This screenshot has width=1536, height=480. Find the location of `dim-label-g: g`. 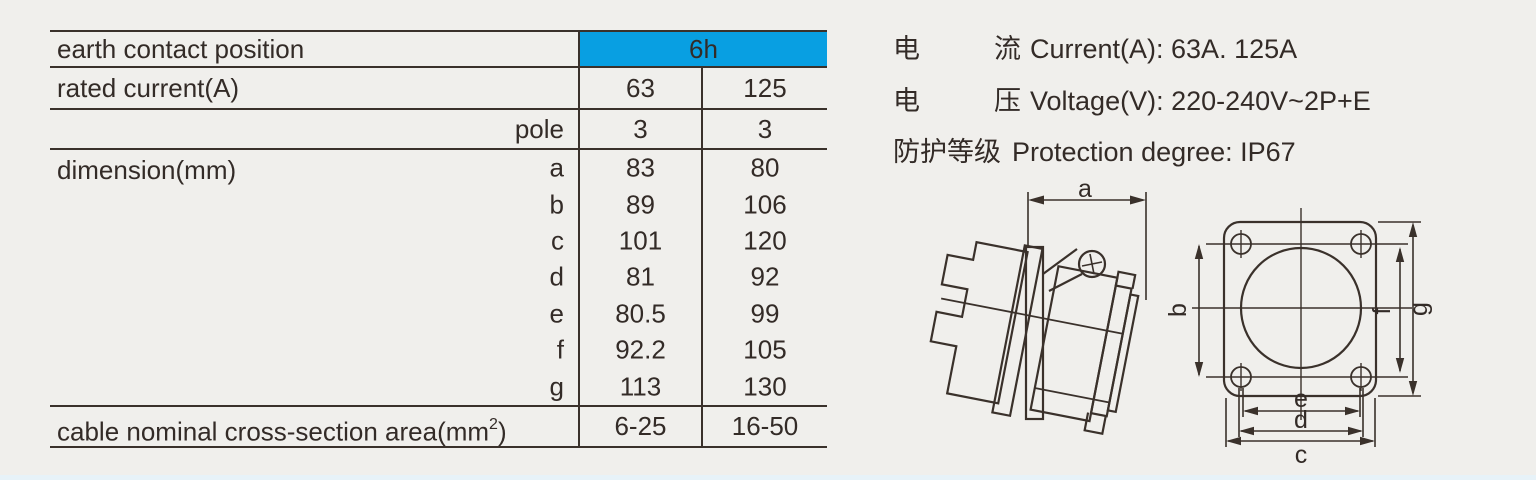

dim-label-g: g is located at coordinates (1419, 309).